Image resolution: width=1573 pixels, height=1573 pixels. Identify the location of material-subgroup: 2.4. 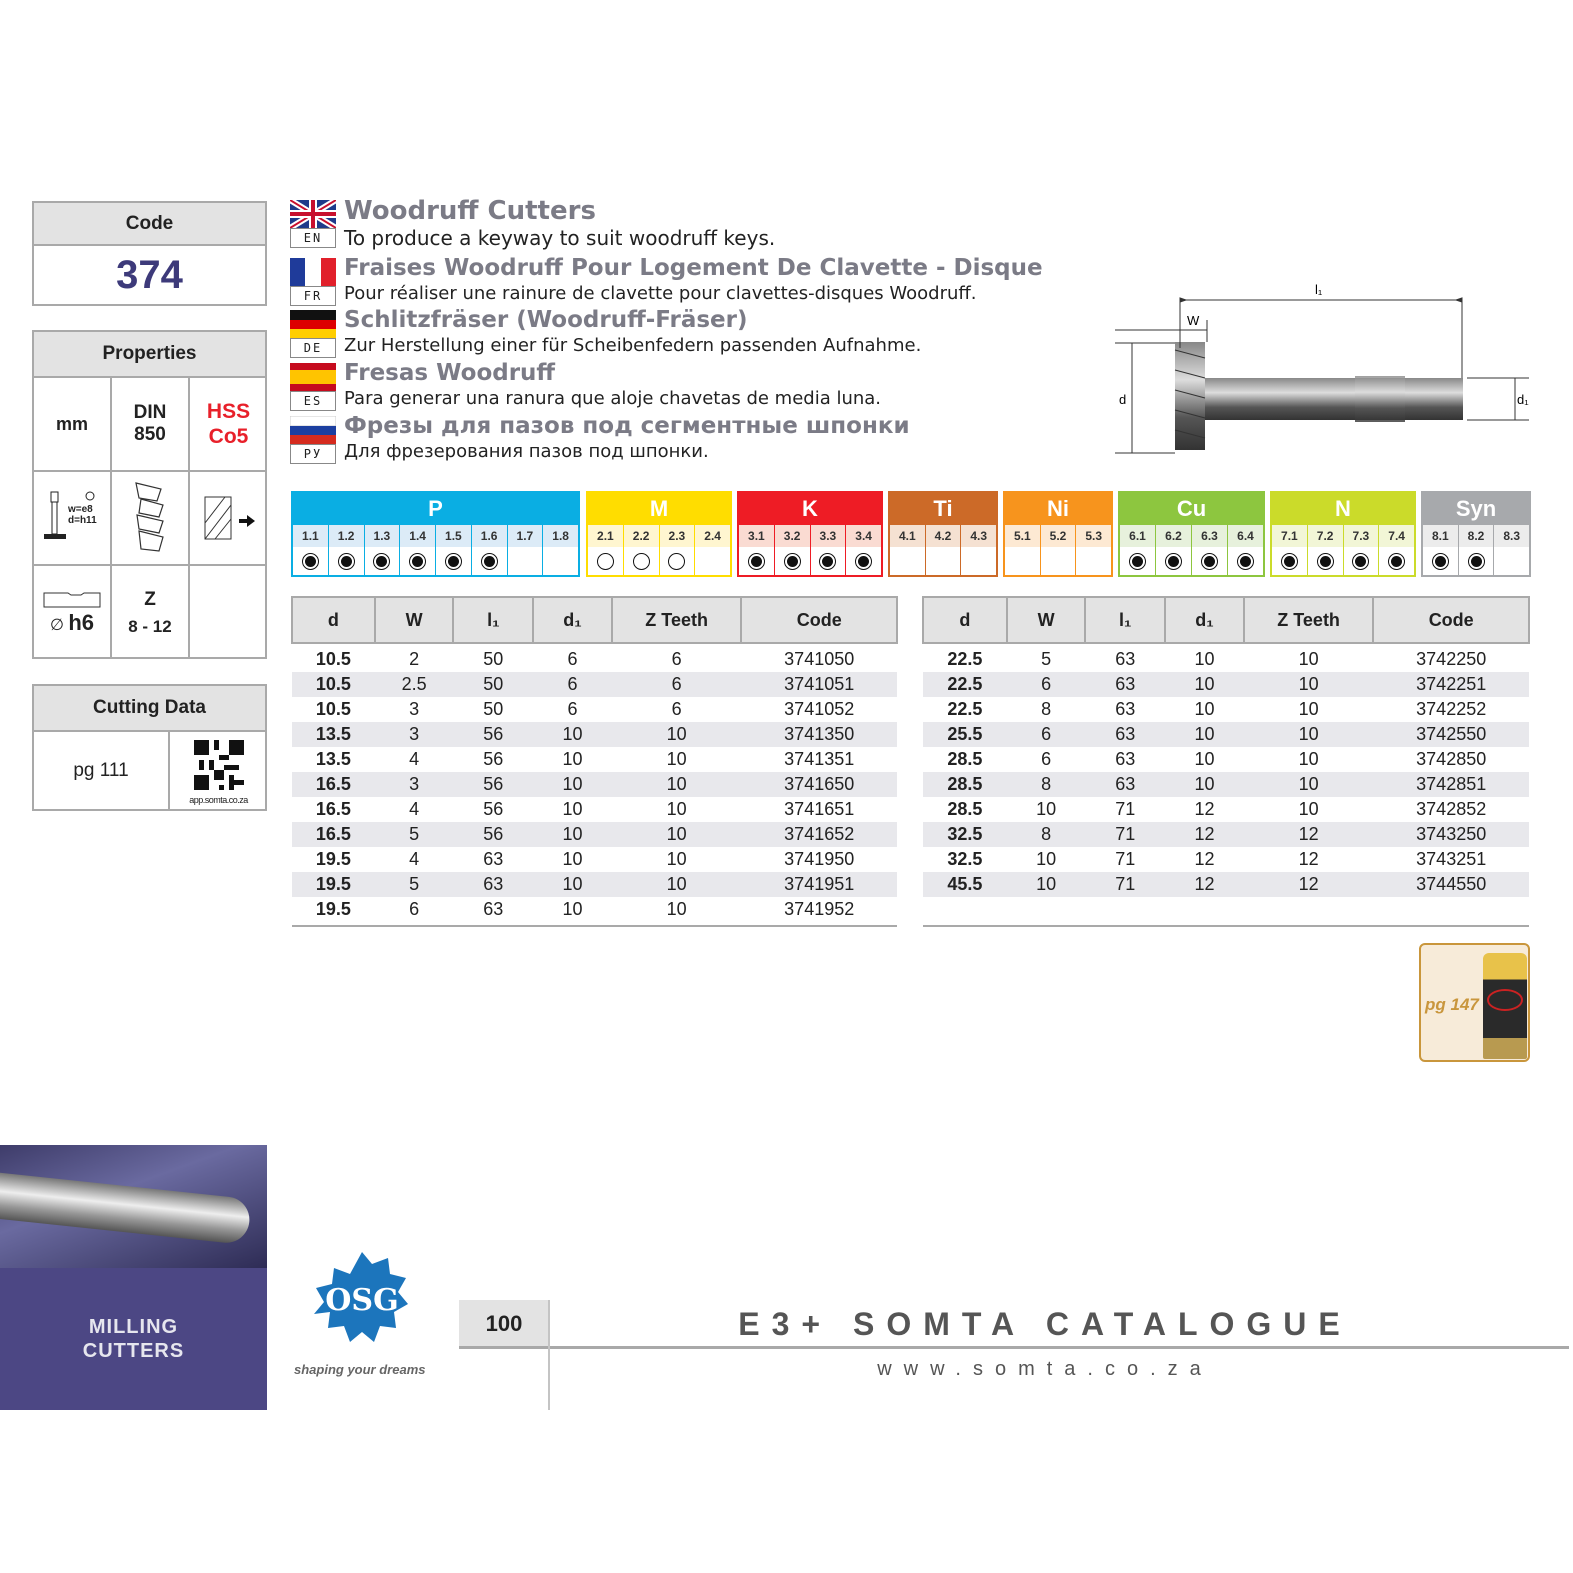
(712, 536).